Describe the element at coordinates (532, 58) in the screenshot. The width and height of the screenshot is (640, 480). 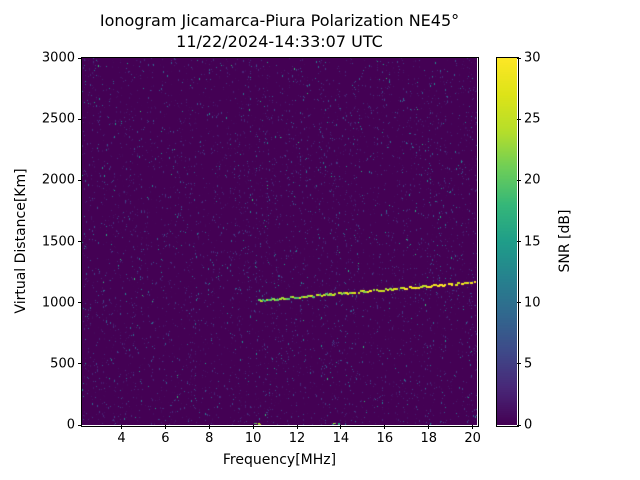
I see `colorbar-tick-label: 30` at that location.